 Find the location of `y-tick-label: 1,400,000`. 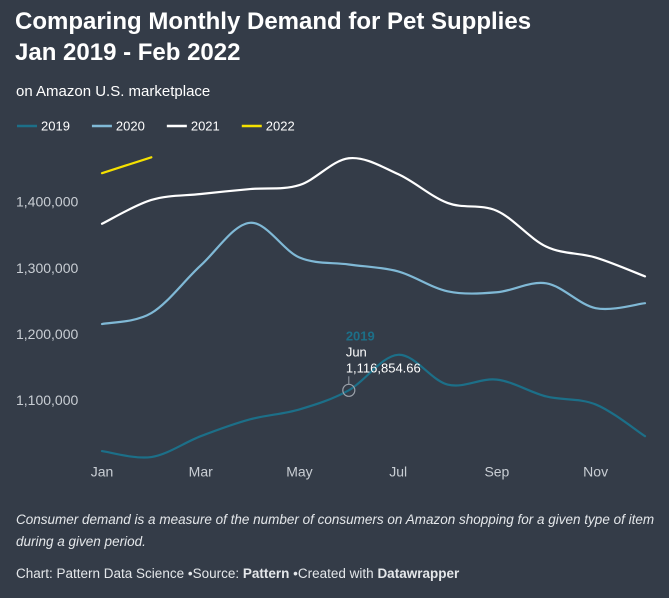

y-tick-label: 1,400,000 is located at coordinates (47, 202).